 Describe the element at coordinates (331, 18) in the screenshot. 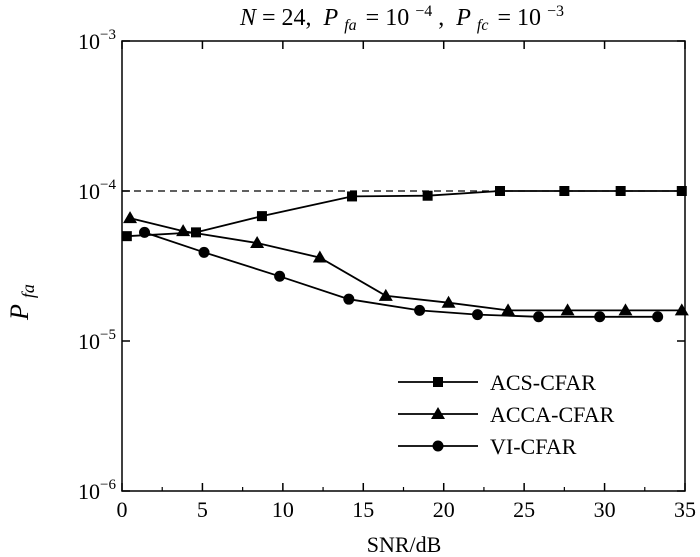

I see `title-pfa-var: P` at that location.